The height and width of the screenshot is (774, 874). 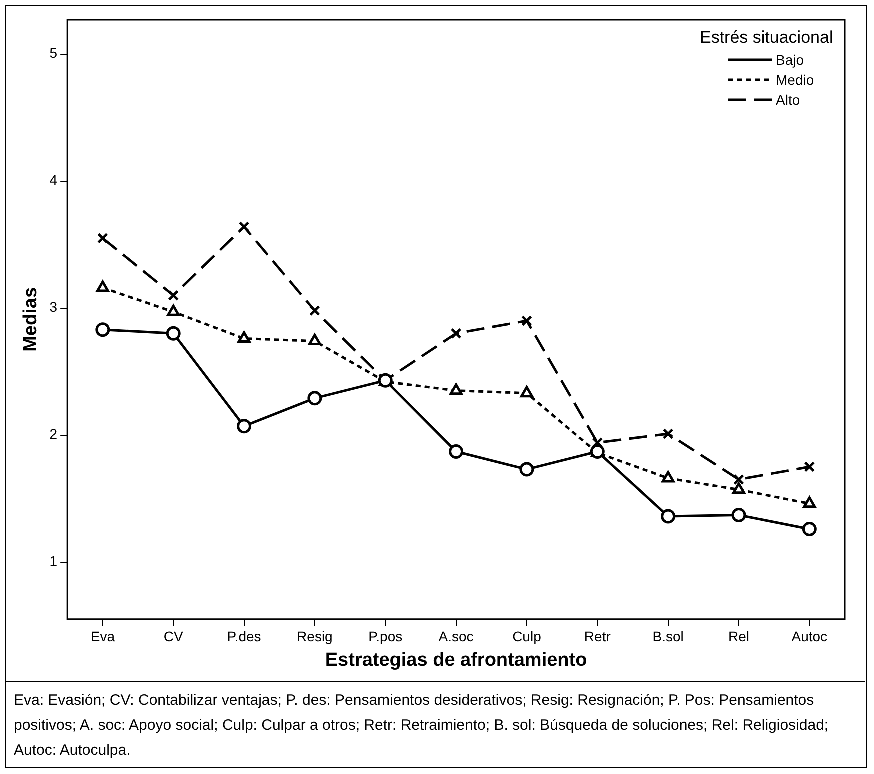 I want to click on x-tick-label: P.pos, so click(x=385, y=636).